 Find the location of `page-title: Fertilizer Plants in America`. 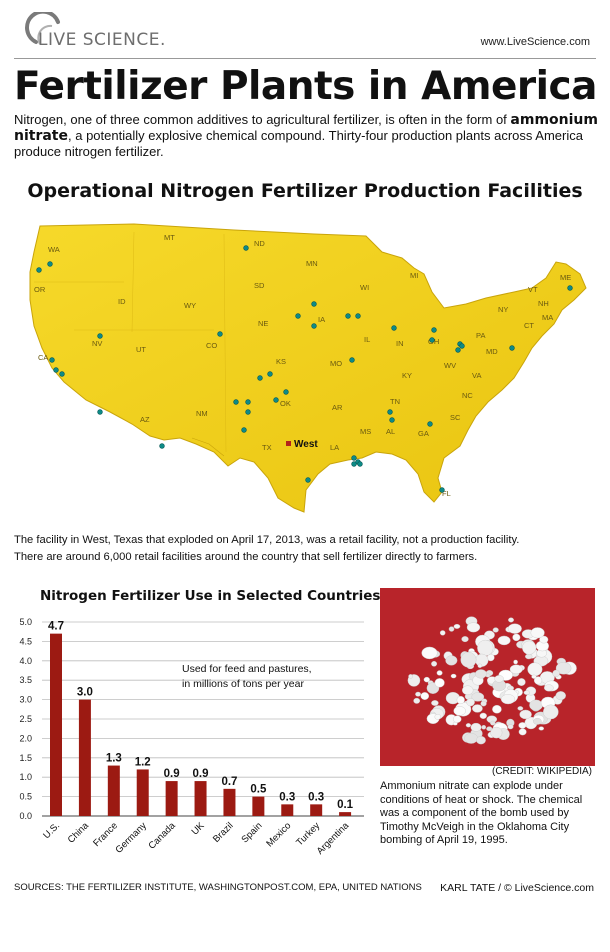

page-title: Fertilizer Plants in America is located at coordinates (305, 86).